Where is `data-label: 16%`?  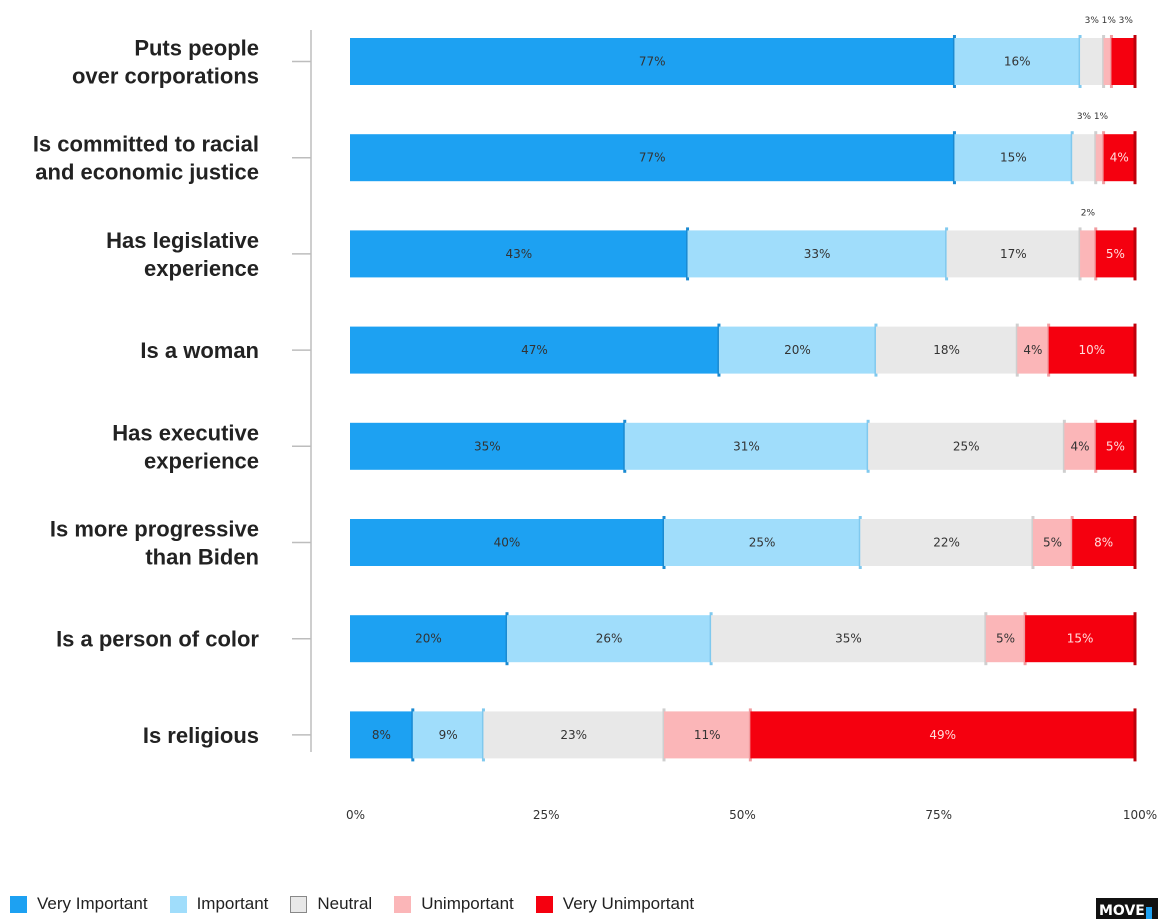
data-label: 16% is located at coordinates (1017, 62).